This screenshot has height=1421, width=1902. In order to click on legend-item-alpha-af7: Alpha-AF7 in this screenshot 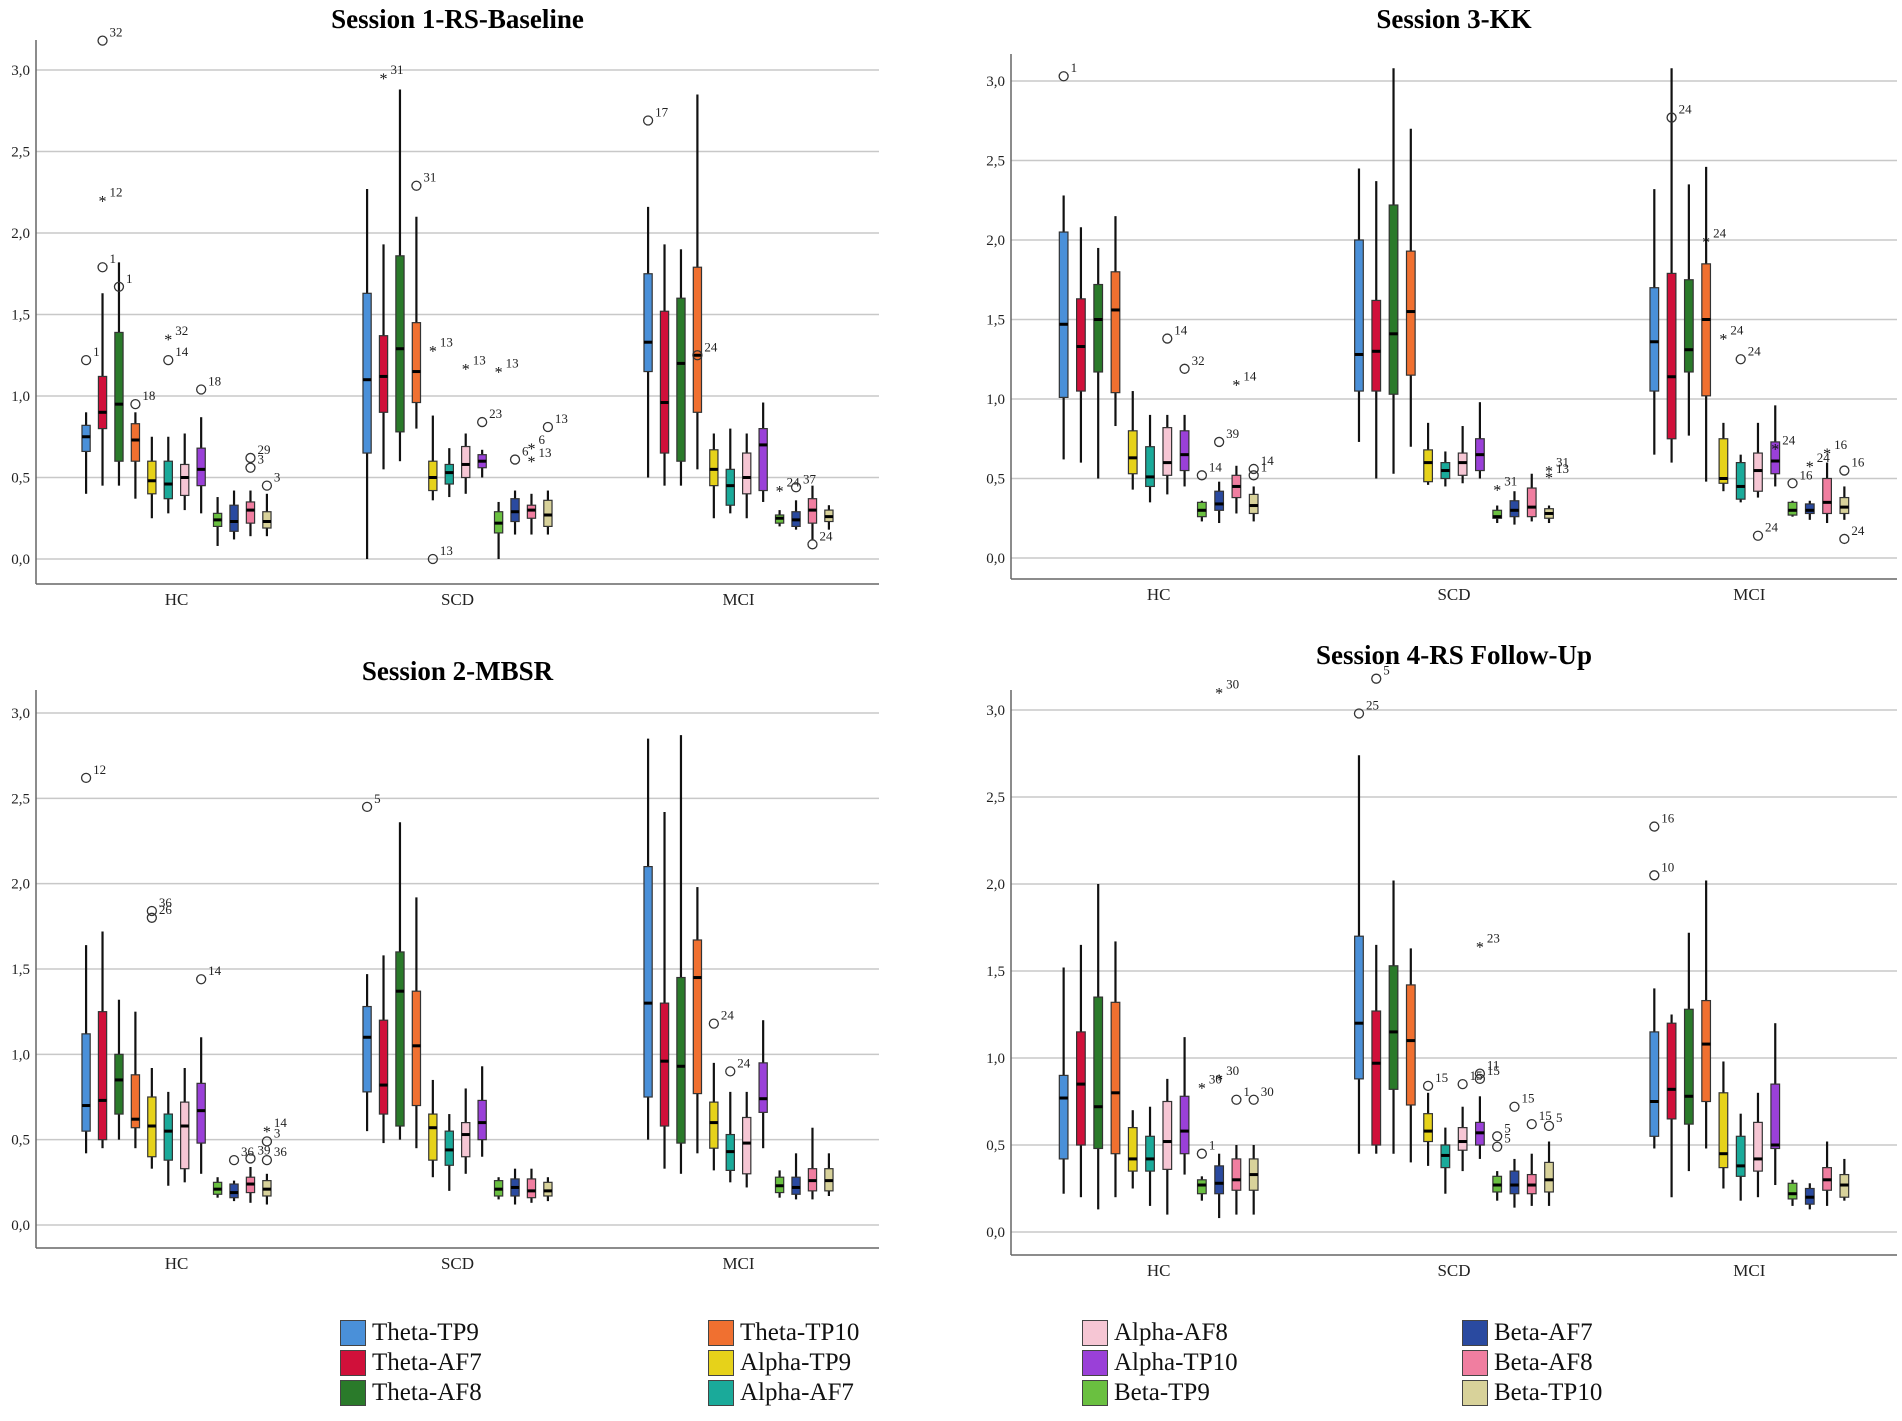, I will do `click(781, 1393)`.